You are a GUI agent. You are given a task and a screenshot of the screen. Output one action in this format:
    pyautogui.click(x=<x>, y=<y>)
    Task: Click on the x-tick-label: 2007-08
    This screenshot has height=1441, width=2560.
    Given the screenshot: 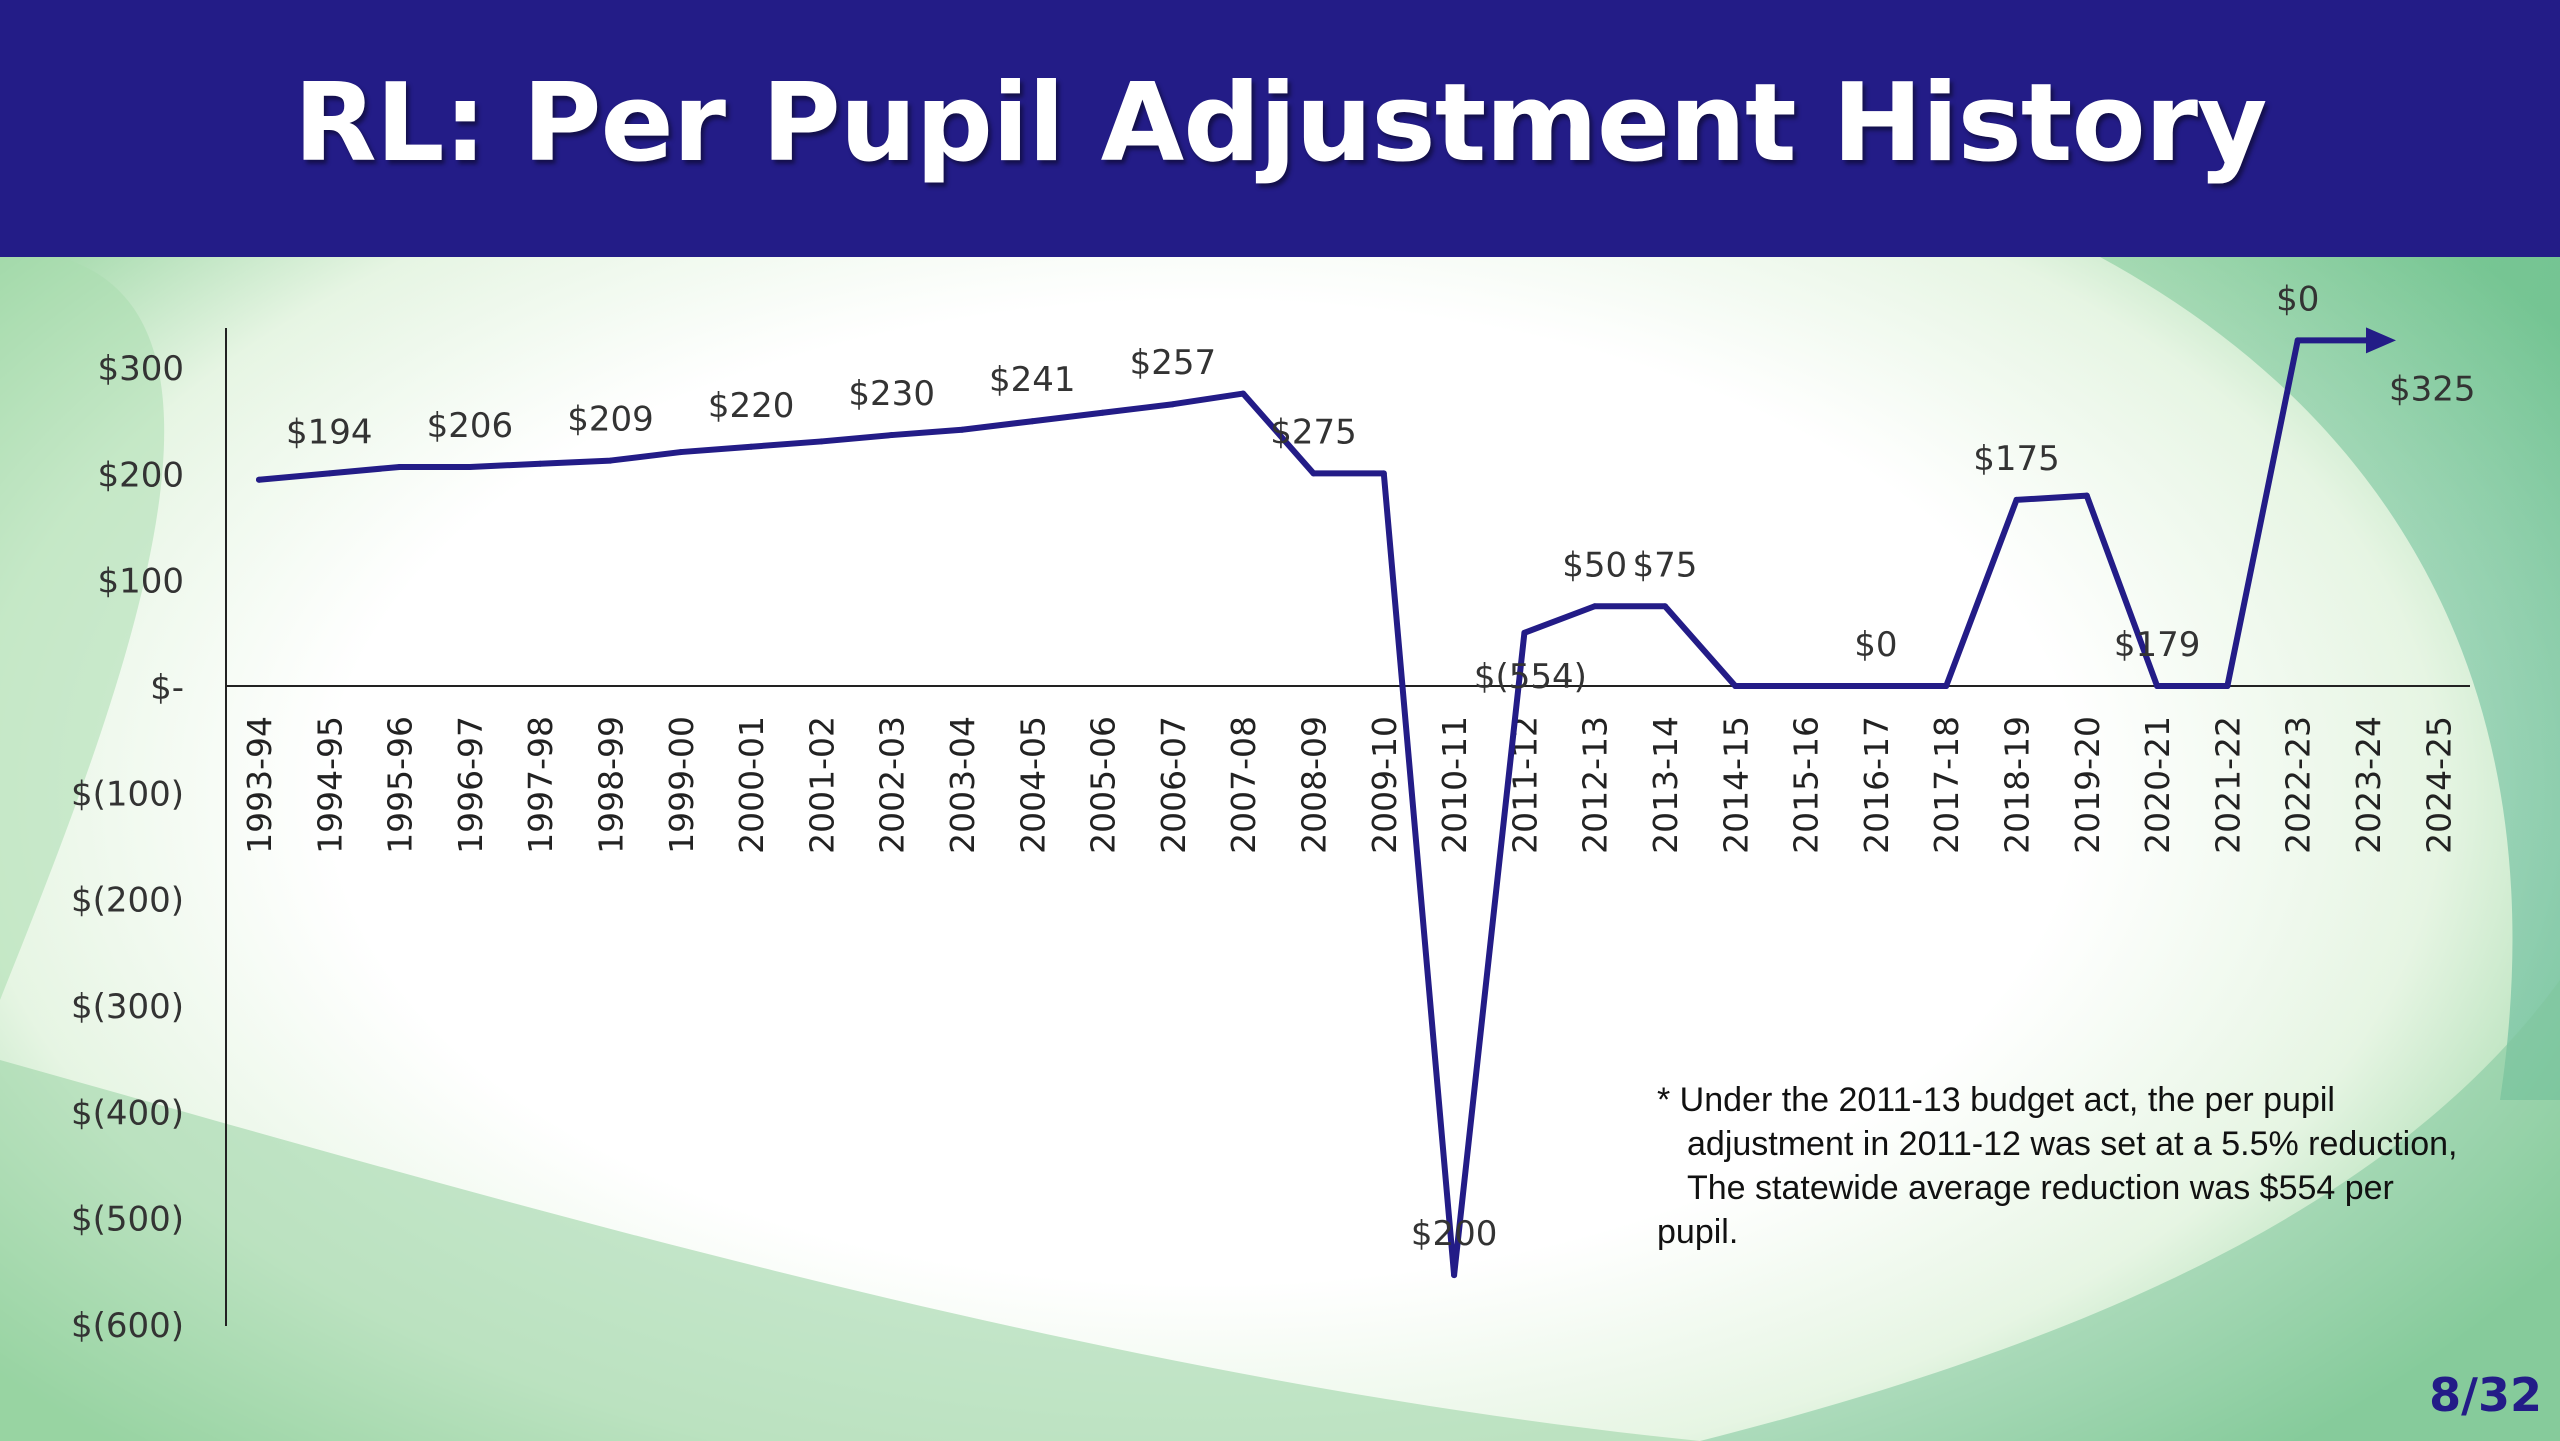 What is the action you would take?
    pyautogui.click(x=1243, y=785)
    